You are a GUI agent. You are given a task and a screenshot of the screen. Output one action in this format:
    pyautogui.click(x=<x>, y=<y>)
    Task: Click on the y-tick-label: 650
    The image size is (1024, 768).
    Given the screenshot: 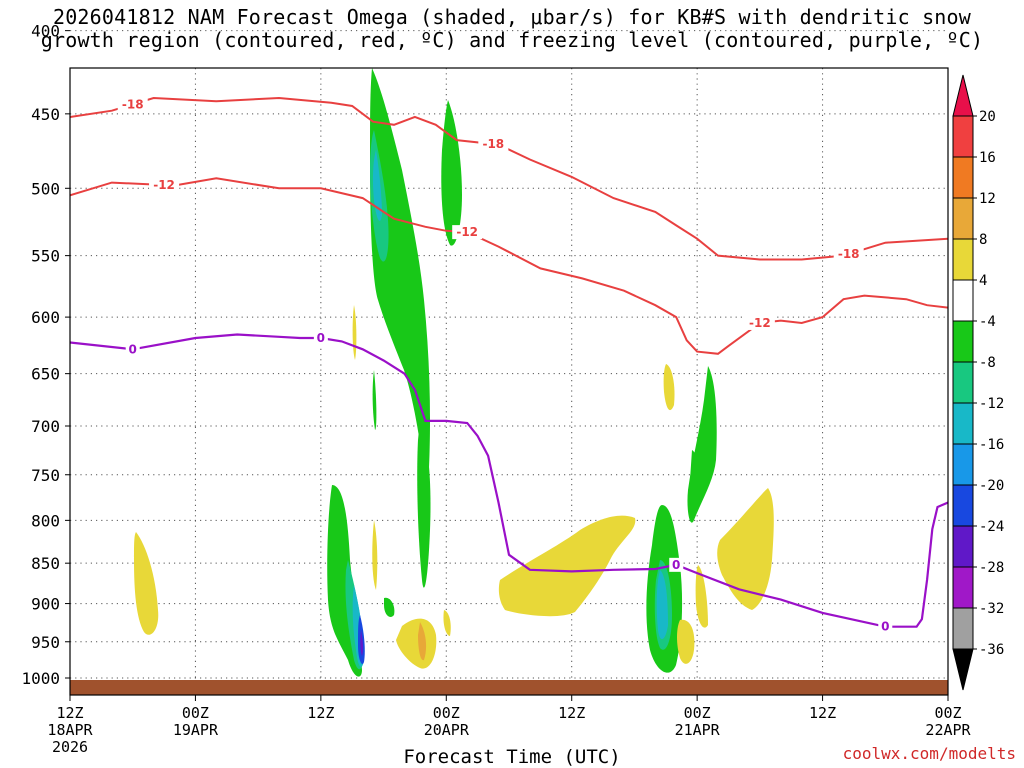 What is the action you would take?
    pyautogui.click(x=45, y=374)
    